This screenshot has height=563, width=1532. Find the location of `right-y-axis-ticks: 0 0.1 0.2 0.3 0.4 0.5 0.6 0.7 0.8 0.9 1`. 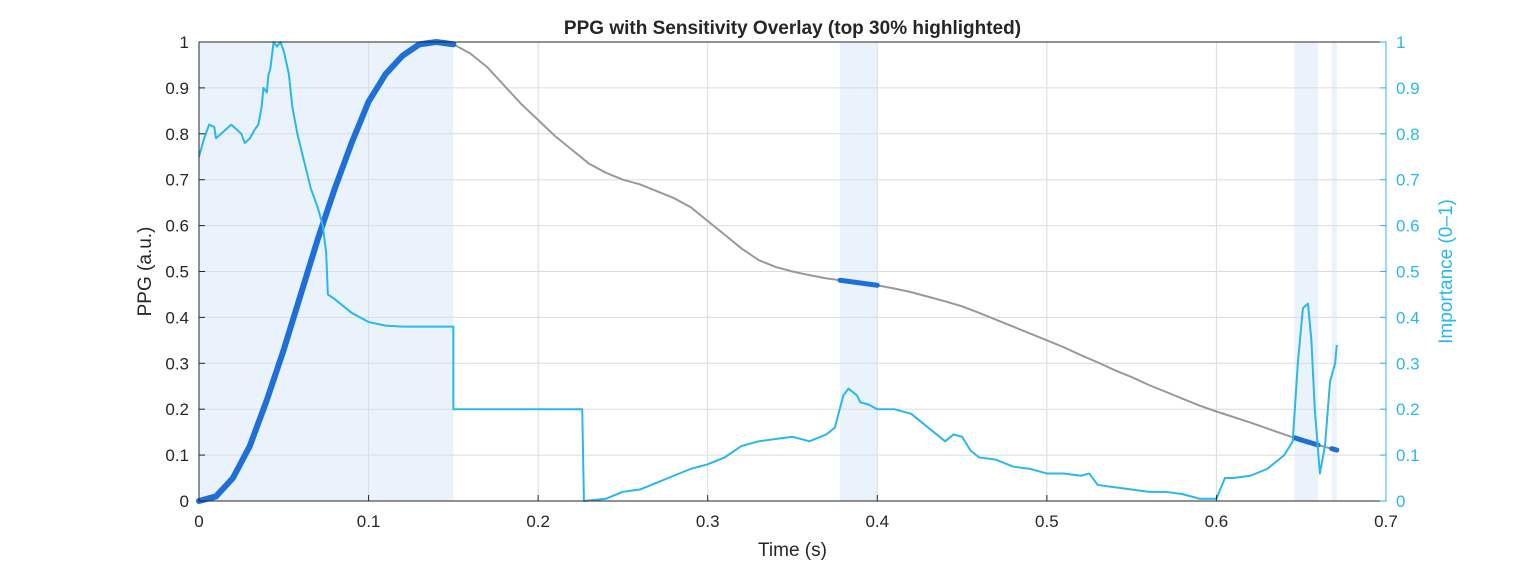

right-y-axis-ticks: 0 0.1 0.2 0.3 0.4 0.5 0.6 0.7 0.8 0.9 1 is located at coordinates (1400, 272).